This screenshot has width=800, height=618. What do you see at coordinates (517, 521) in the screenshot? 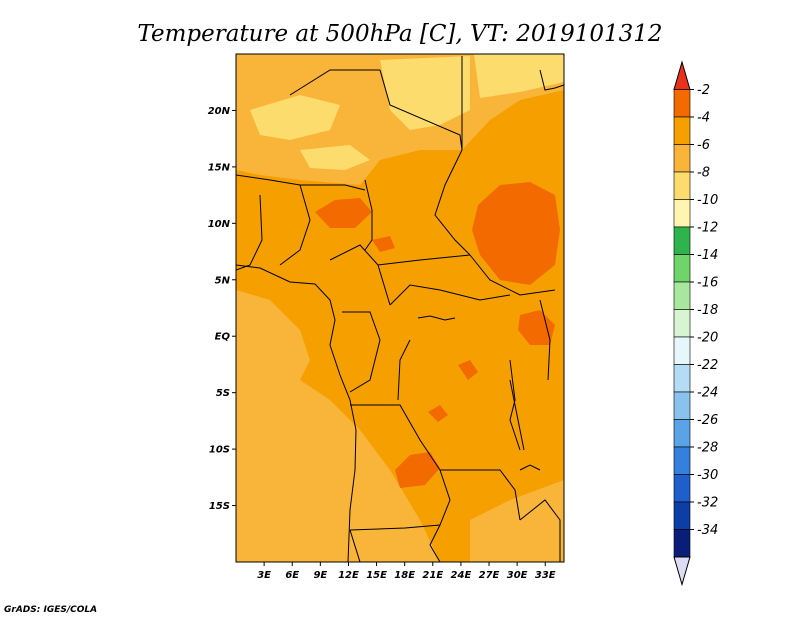
I see `field-level-8-southeast` at bounding box center [517, 521].